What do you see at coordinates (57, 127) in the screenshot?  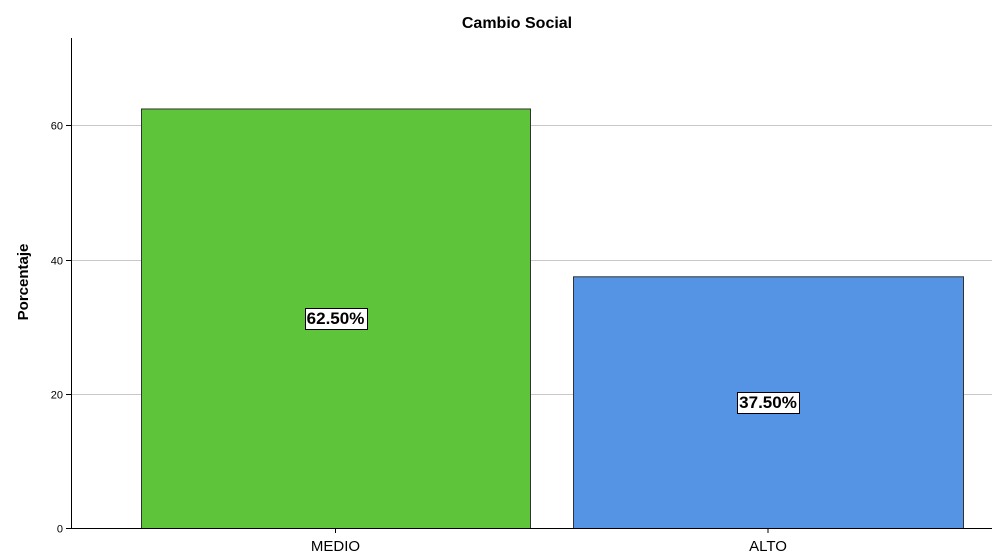 I see `y-tick-label-60: 60` at bounding box center [57, 127].